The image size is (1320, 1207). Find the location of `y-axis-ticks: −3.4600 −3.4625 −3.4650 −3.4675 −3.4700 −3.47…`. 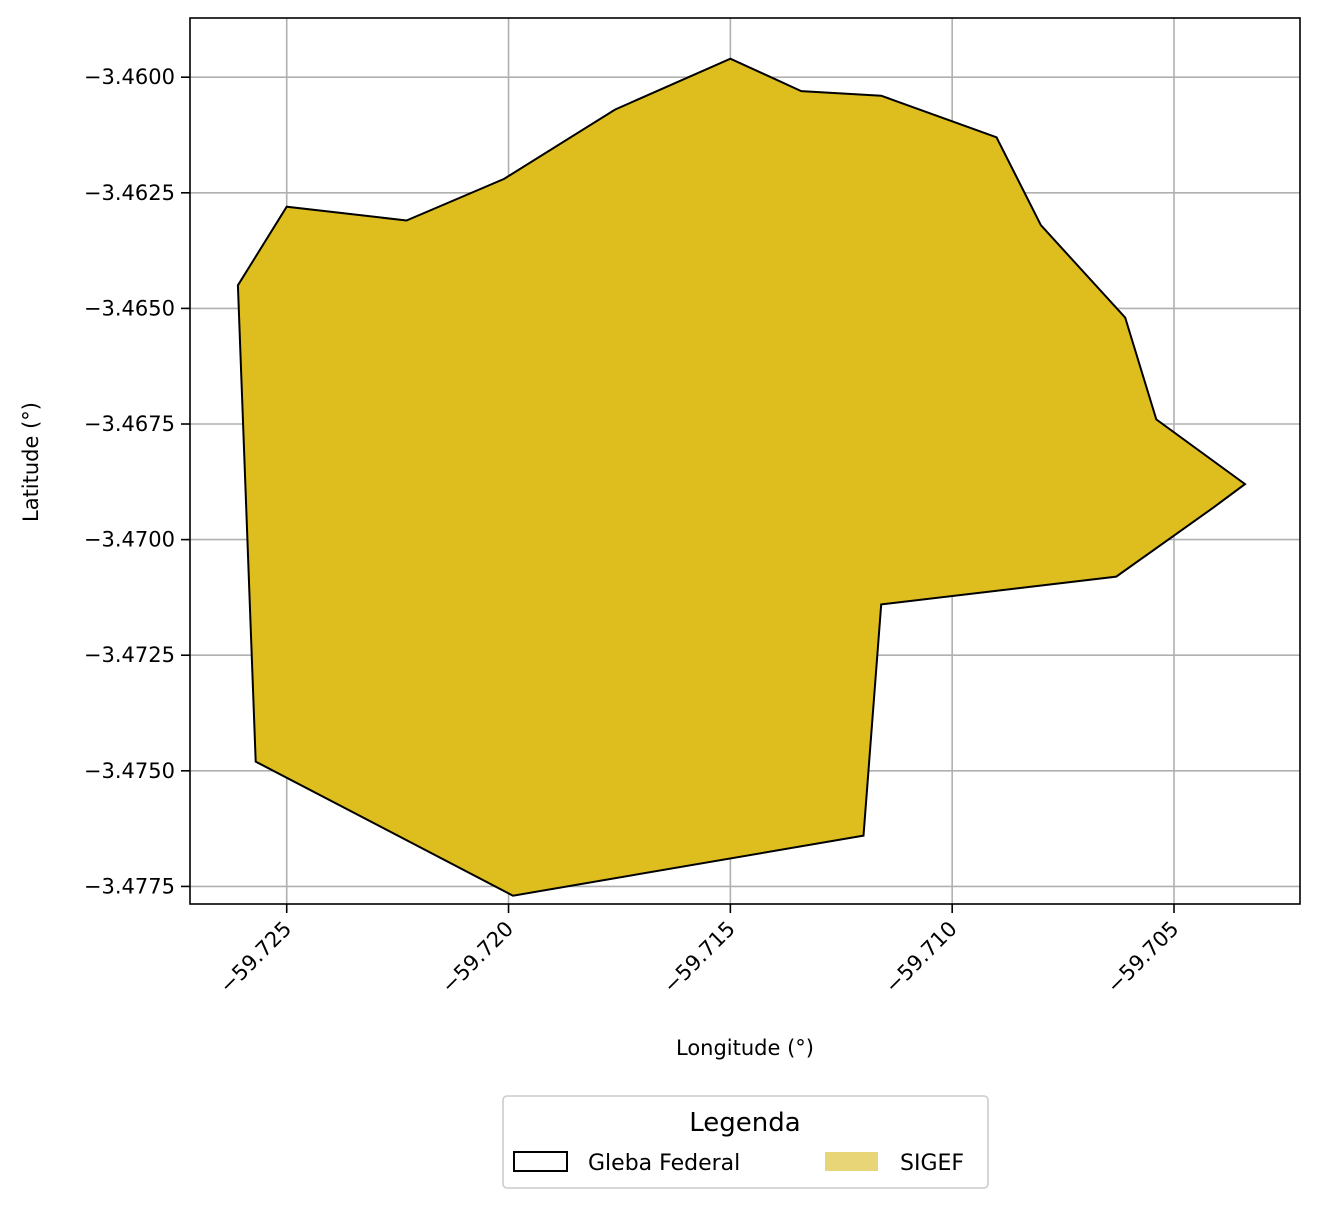

y-axis-ticks: −3.4600 −3.4625 −3.4650 −3.4675 −3.4700 −3.47… is located at coordinates (137, 481).